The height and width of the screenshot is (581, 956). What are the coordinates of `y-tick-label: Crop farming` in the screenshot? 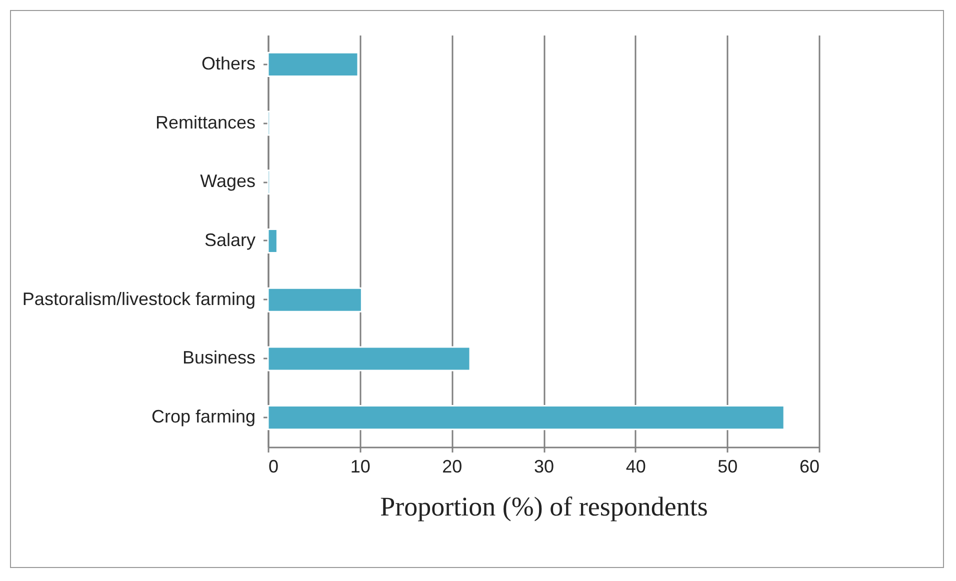 It's located at (203, 416).